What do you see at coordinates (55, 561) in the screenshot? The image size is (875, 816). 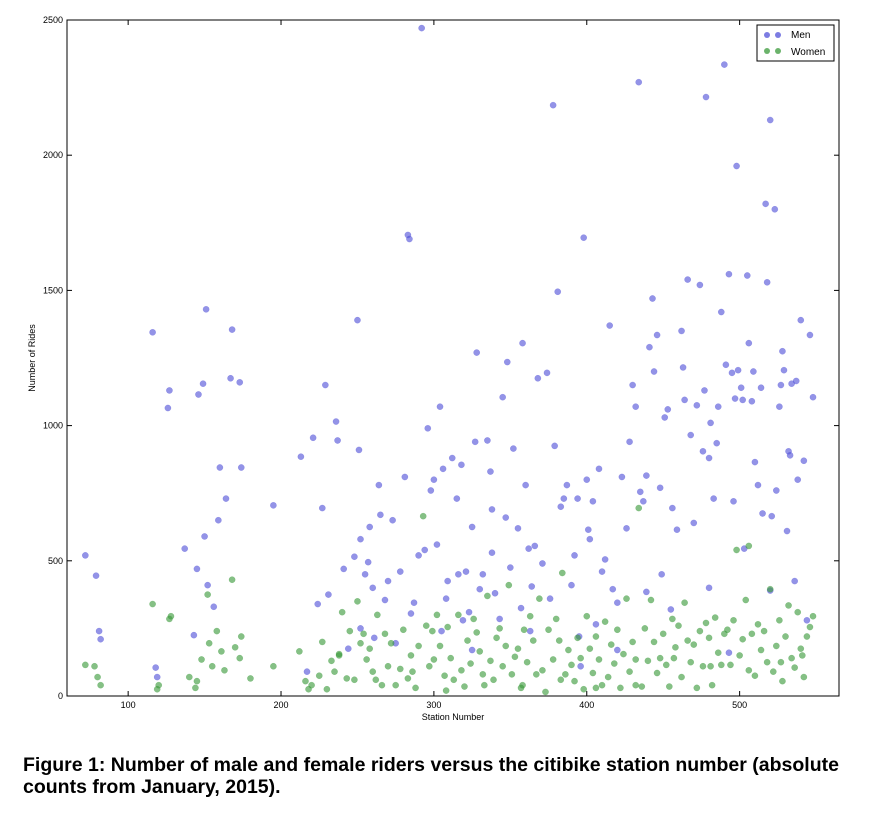 I see `y-tick-label: 500` at bounding box center [55, 561].